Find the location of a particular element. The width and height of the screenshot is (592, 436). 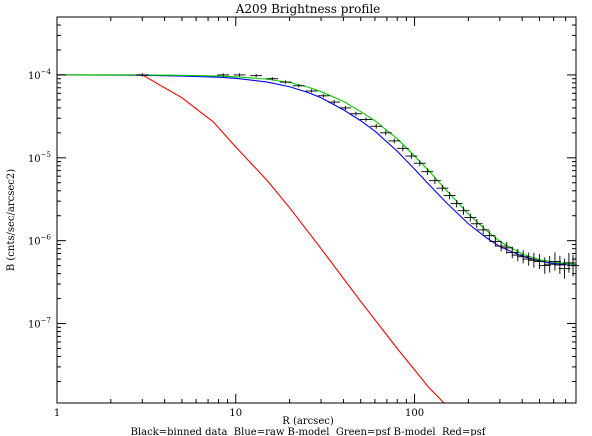

chart-title: A209 Brightness profile is located at coordinates (308, 9).